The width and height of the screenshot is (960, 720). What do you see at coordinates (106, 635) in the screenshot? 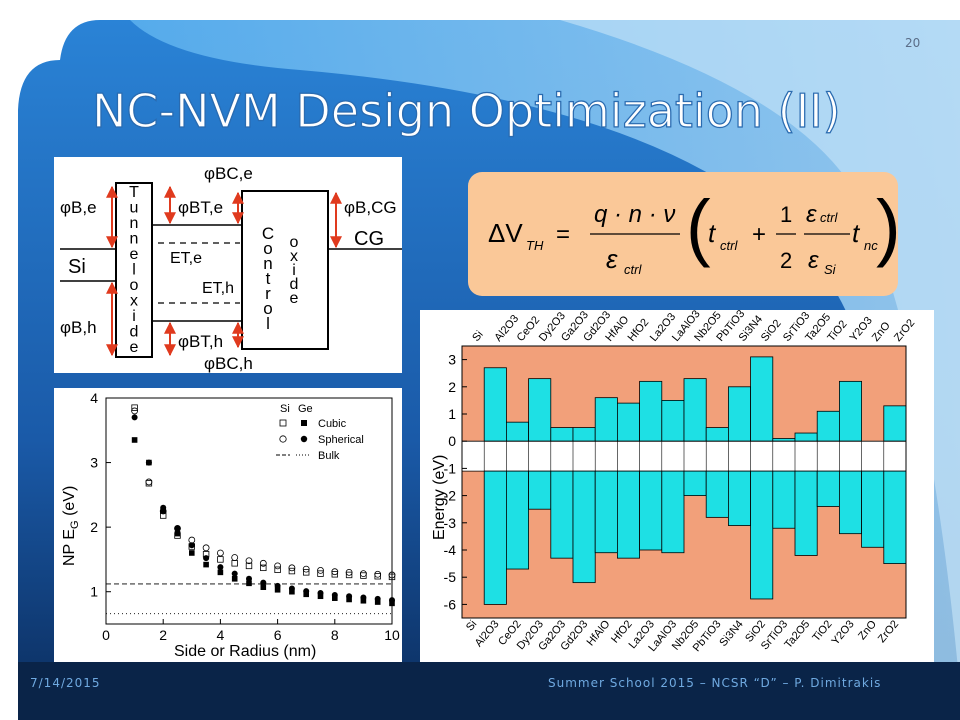
I see `x-tick-label: 0` at bounding box center [106, 635].